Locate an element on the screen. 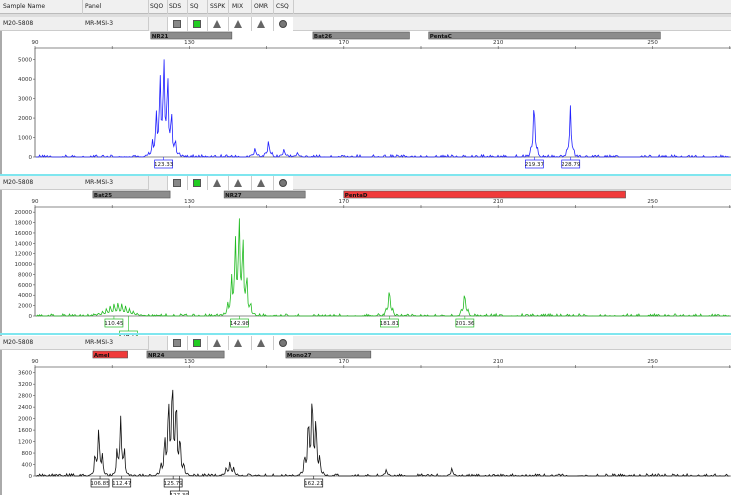 The image size is (731, 495). bin-marker-amel: Amel is located at coordinates (110, 354).